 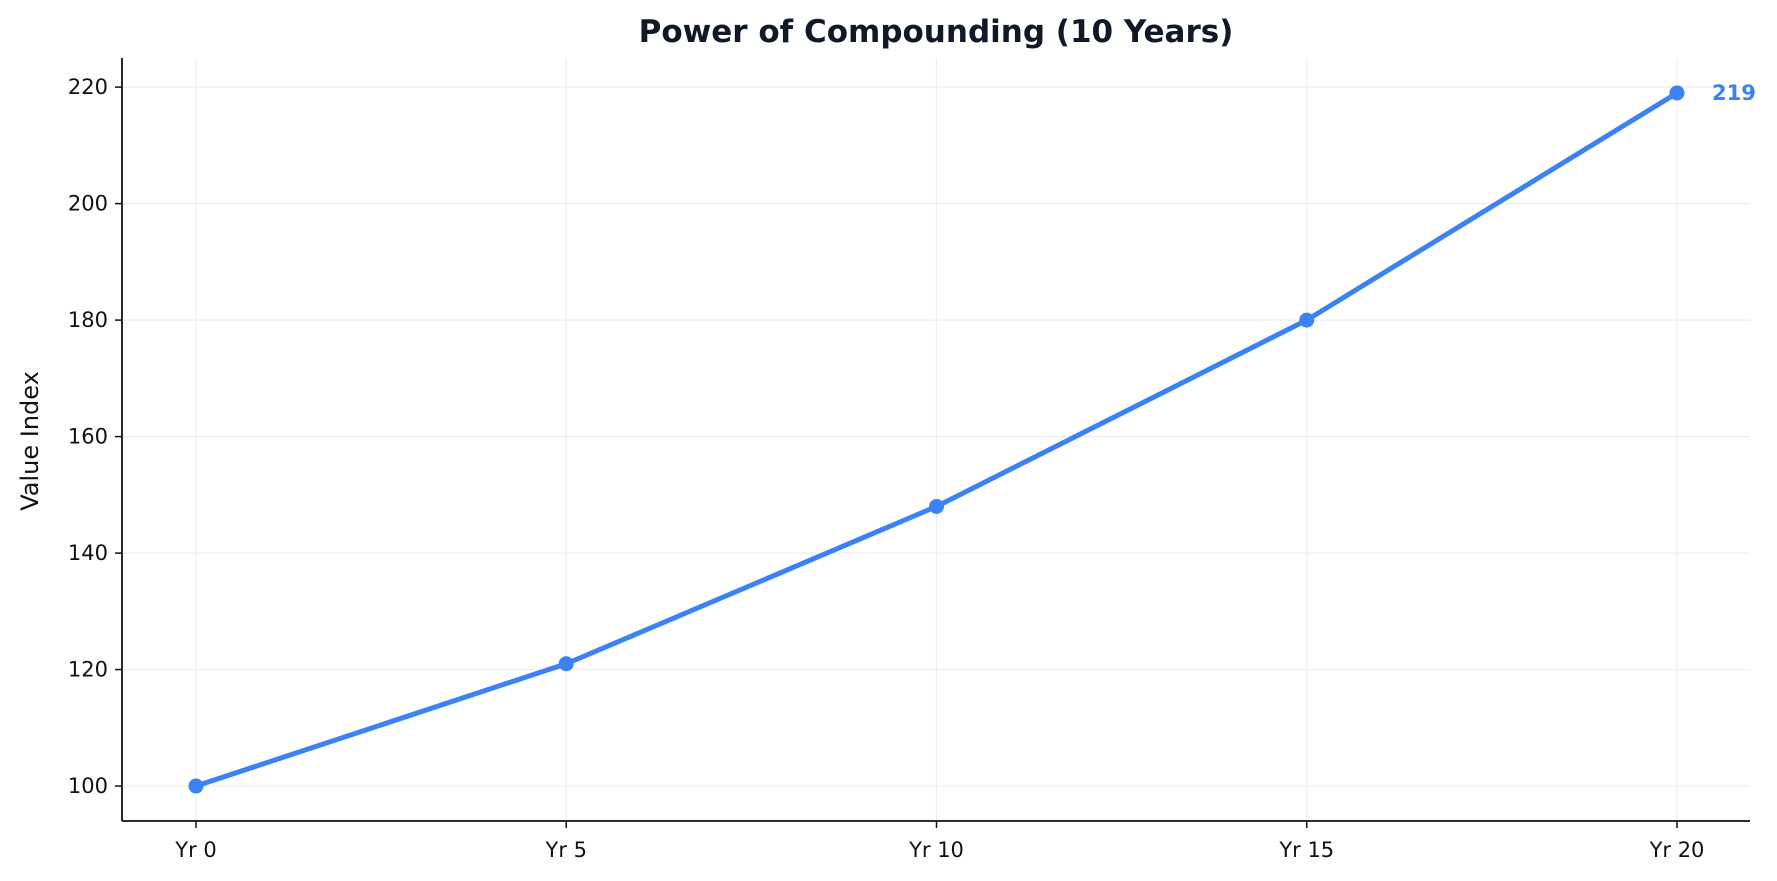 What do you see at coordinates (88, 786) in the screenshot?
I see `y-tick-label: 100` at bounding box center [88, 786].